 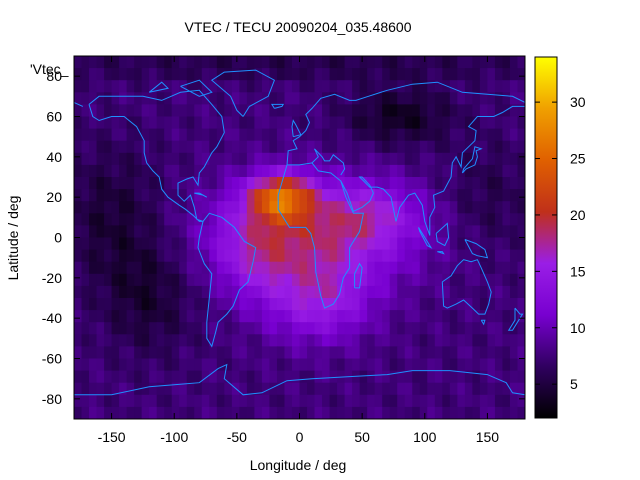 What do you see at coordinates (297, 27) in the screenshot?
I see `chart-title: VTEC / TECU 20090204_035.48600` at bounding box center [297, 27].